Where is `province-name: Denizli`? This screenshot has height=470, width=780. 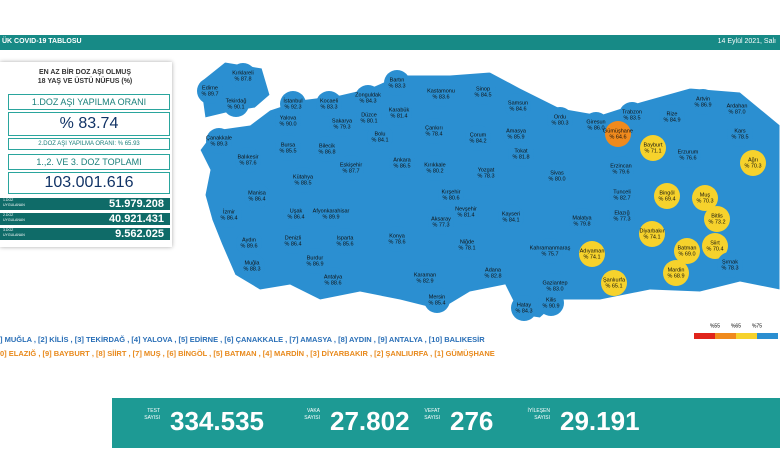
province-name: Denizli is located at coordinates (293, 238).